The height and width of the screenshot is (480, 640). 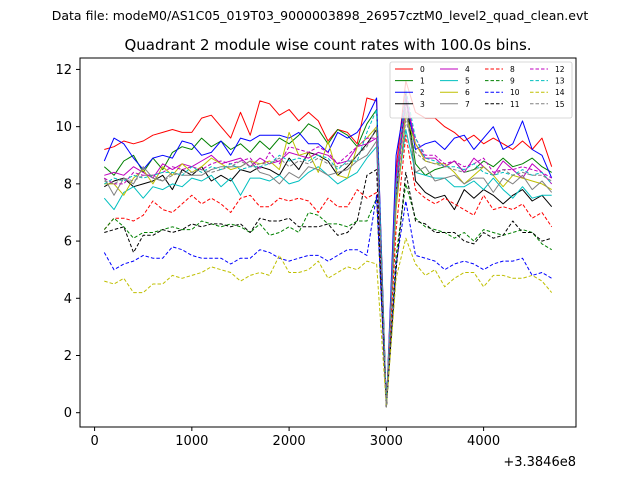 I want to click on y-tick-label-2: 2, so click(x=68, y=356).